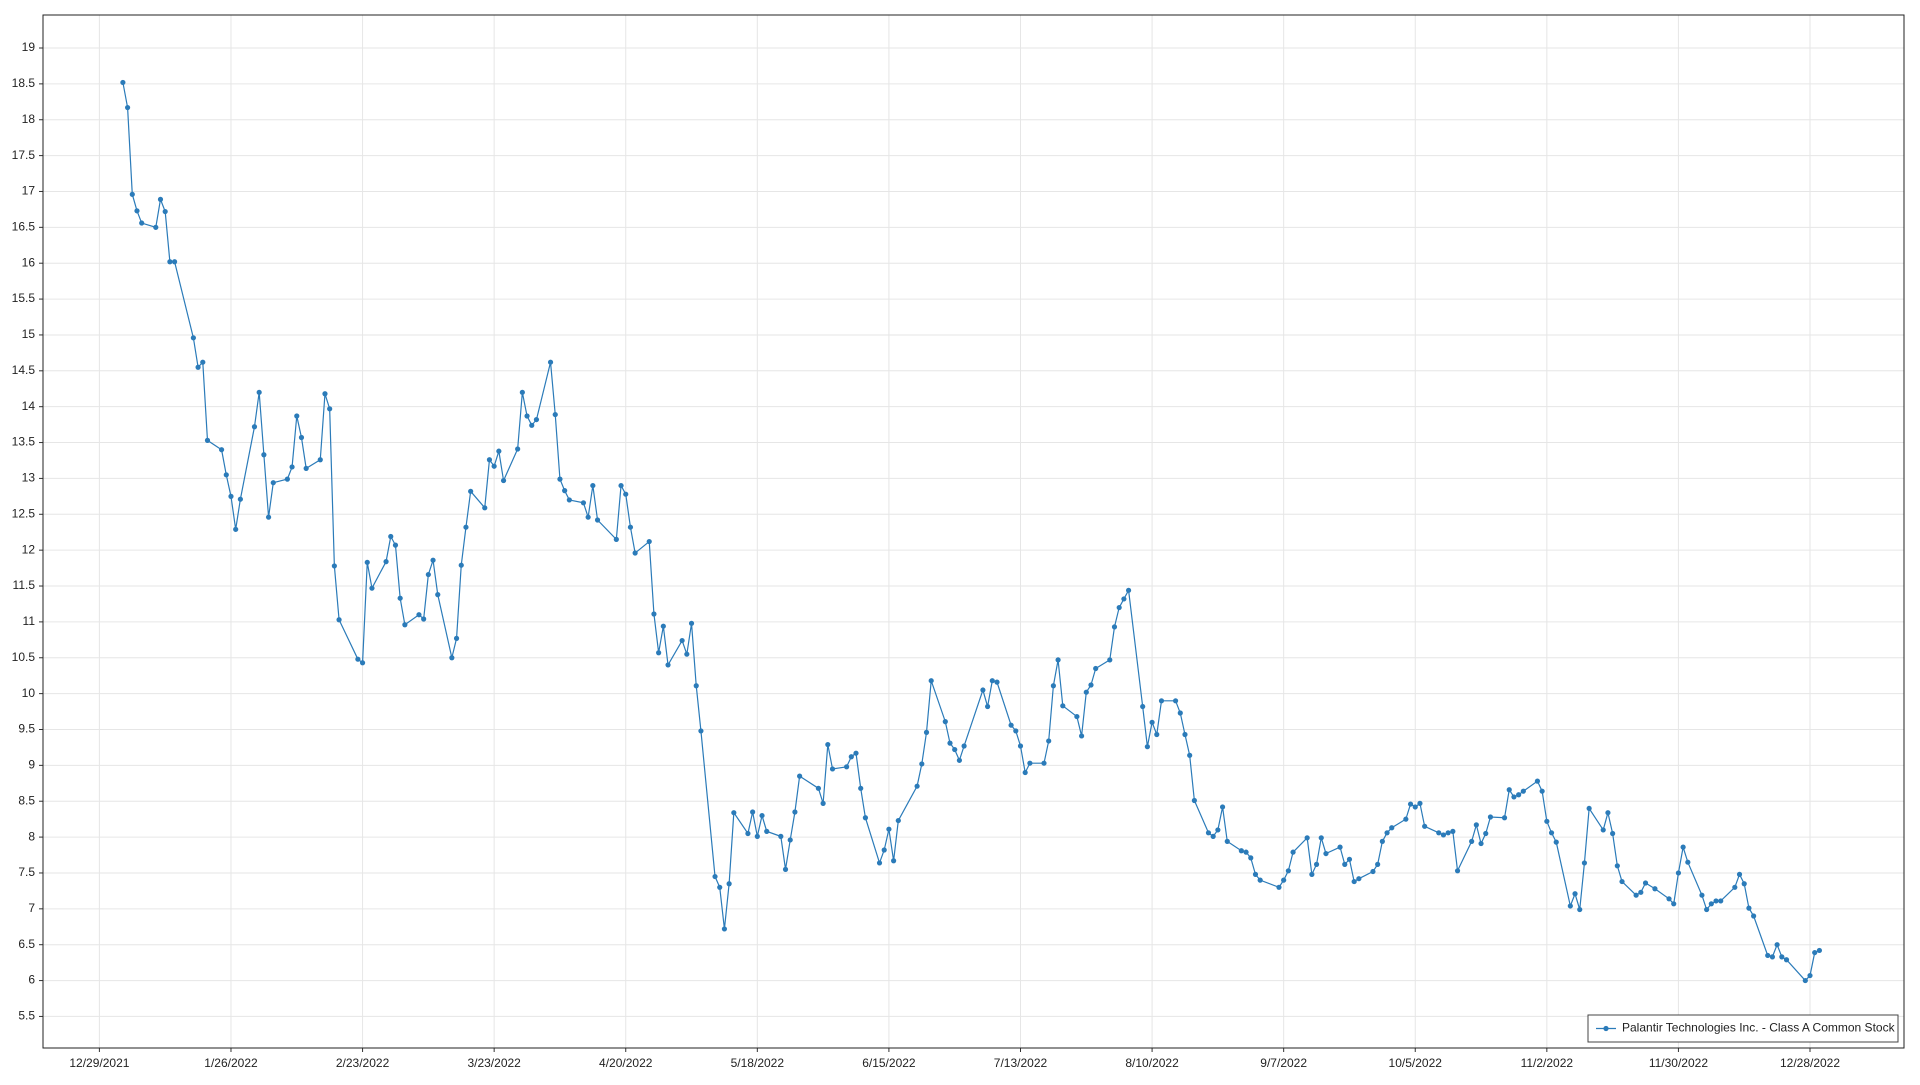 The height and width of the screenshot is (1085, 1920). What do you see at coordinates (494, 1063) in the screenshot?
I see `x-tick-label: 3/23/2022` at bounding box center [494, 1063].